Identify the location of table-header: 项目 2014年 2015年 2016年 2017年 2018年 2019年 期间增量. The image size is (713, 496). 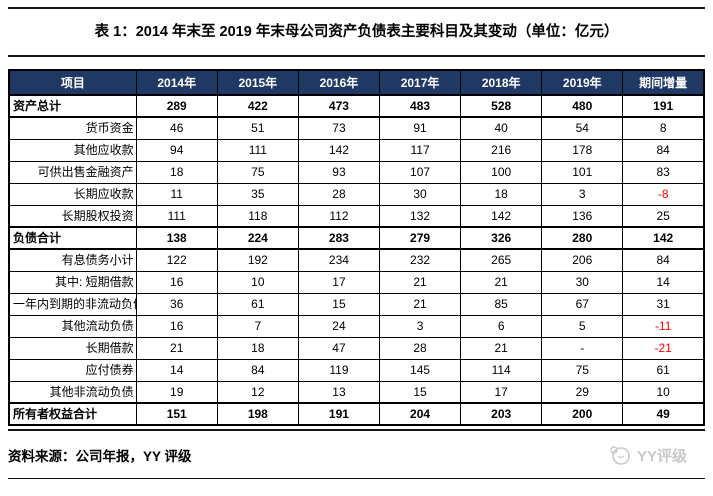
(356, 82).